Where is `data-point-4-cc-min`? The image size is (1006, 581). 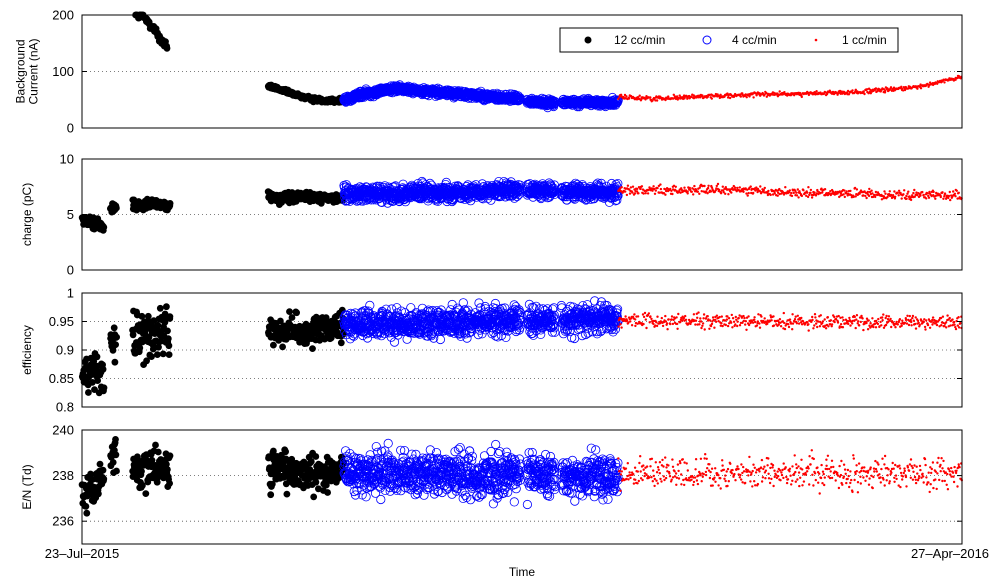 data-point-4-cc-min is located at coordinates (479, 303).